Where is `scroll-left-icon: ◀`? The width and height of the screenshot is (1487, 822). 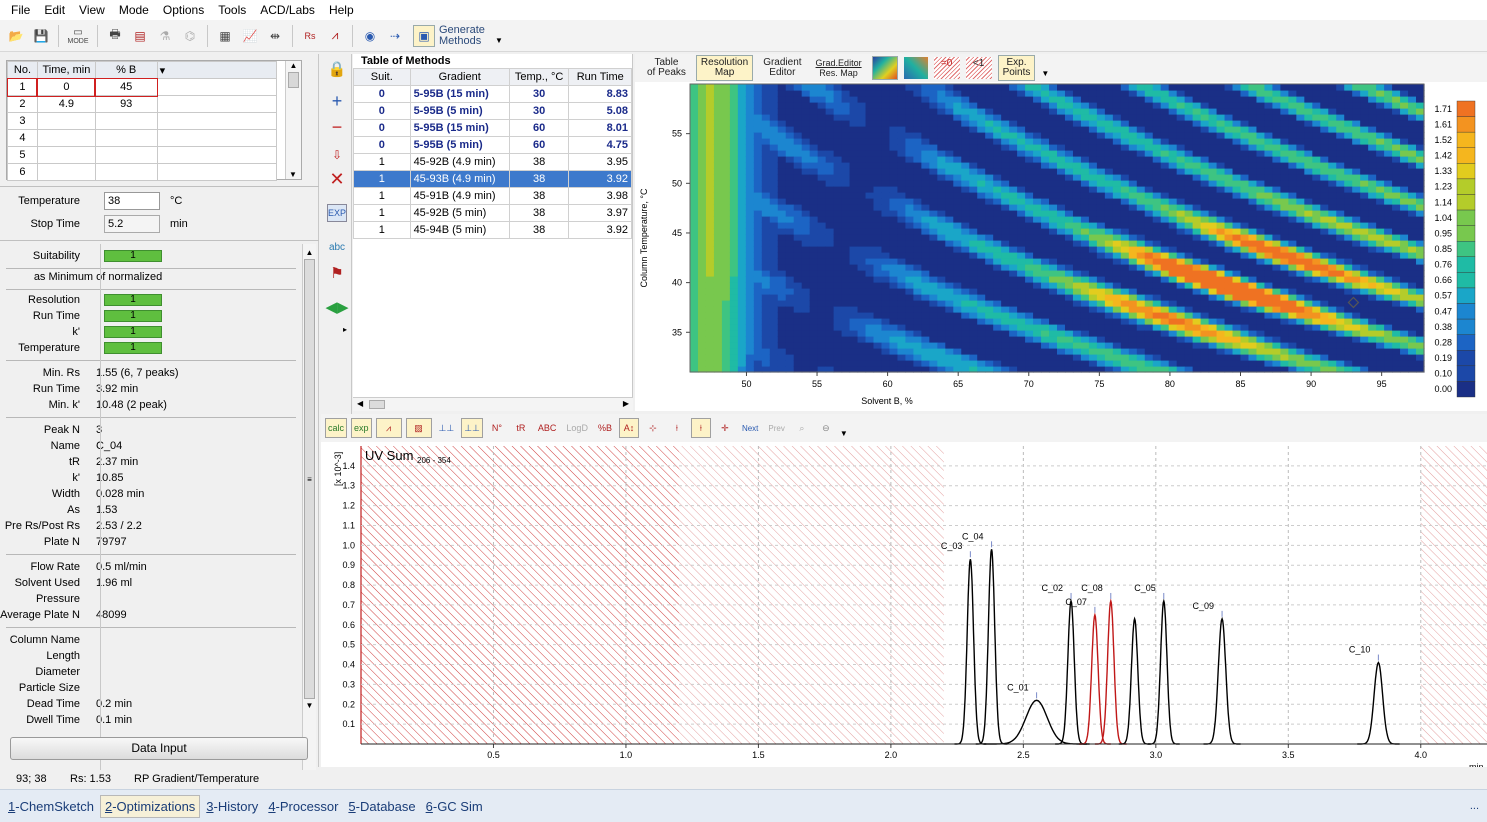 scroll-left-icon: ◀ is located at coordinates (360, 403).